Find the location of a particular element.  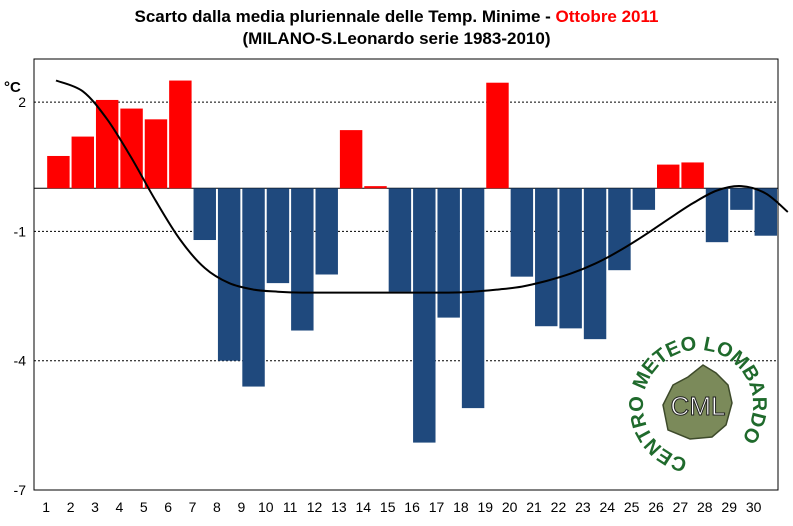

x-tick-23: 23 is located at coordinates (583, 507).